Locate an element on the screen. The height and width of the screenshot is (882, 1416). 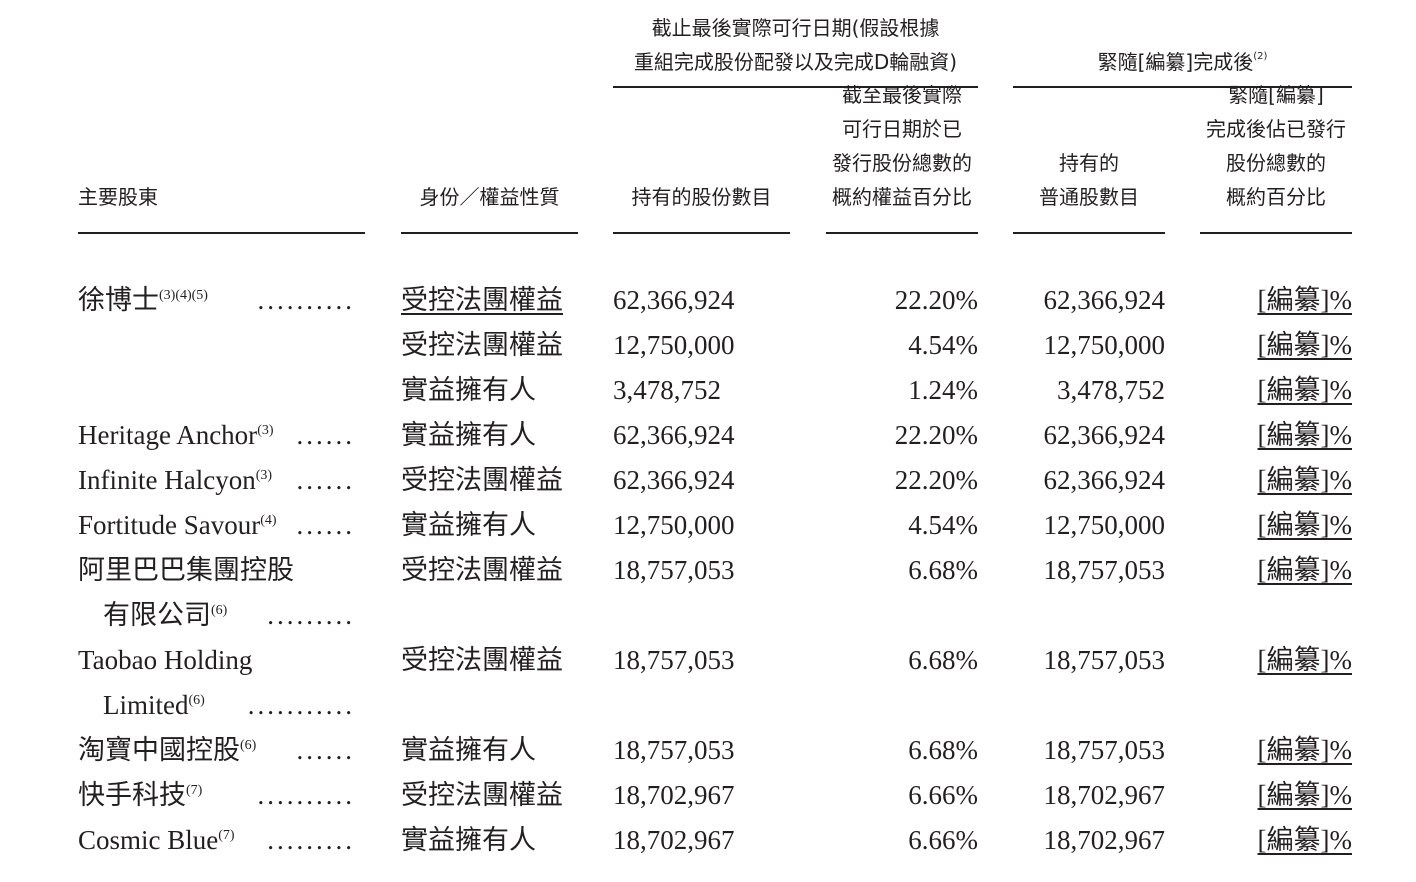
column-header: 持有的股份數目 is located at coordinates (701, 197).